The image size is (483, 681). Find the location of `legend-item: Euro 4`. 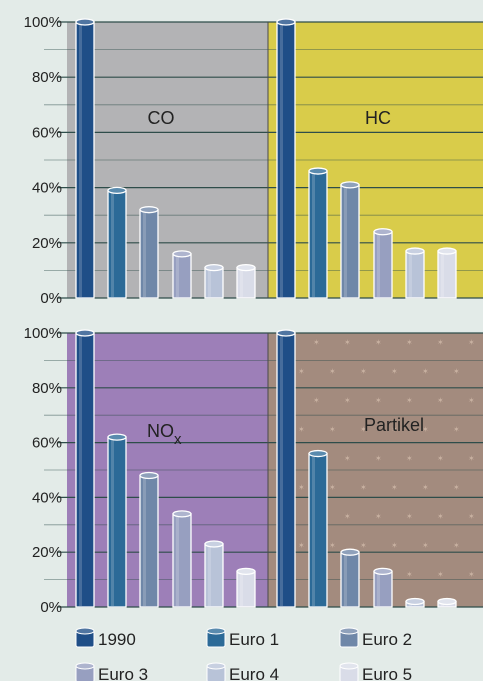

legend-item: Euro 4 is located at coordinates (242, 671).